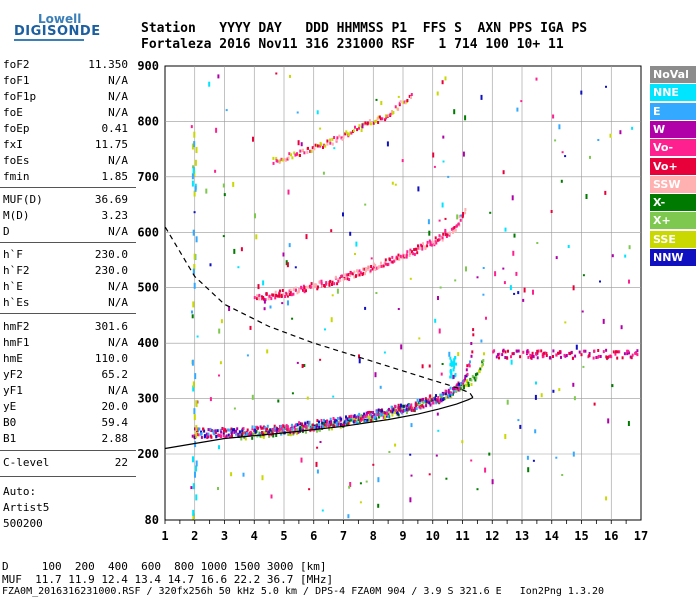 The height and width of the screenshot is (600, 700). What do you see at coordinates (10, 422) in the screenshot?
I see `param-name: B0` at bounding box center [10, 422].